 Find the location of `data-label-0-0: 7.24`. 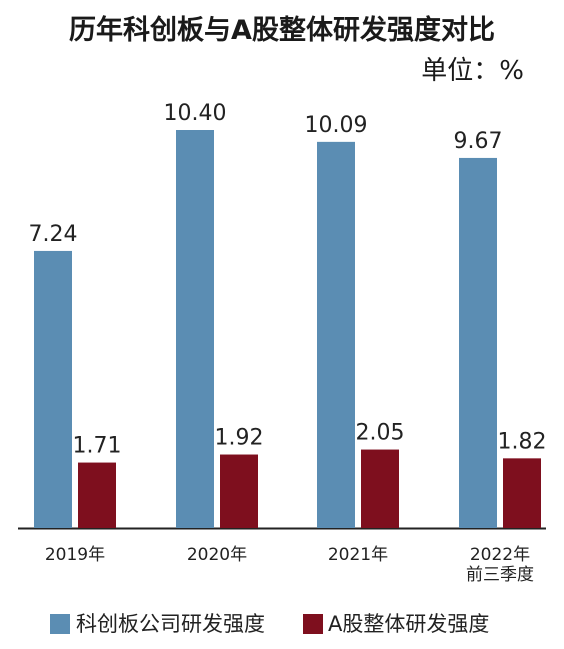

data-label-0-0: 7.24 is located at coordinates (53, 234).